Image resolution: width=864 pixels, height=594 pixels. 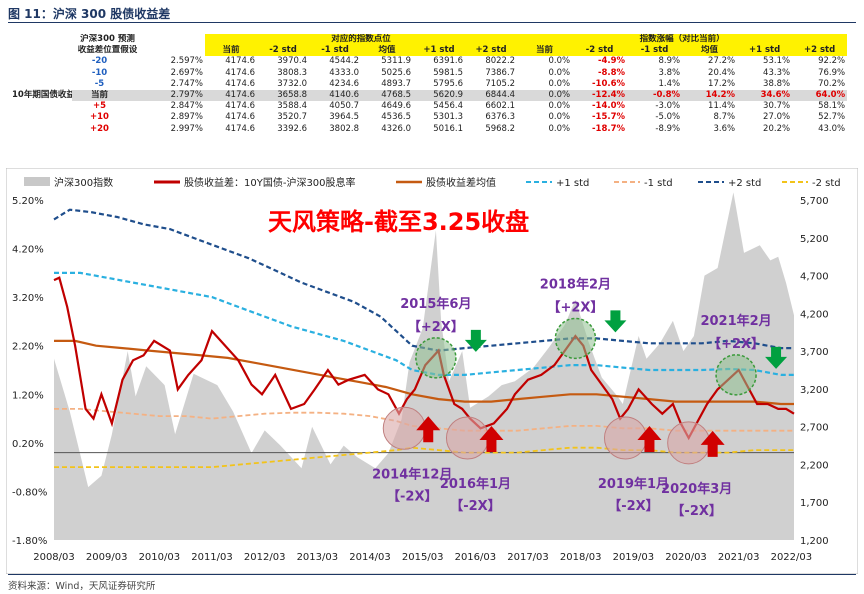 I want to click on down-arrow-icon, so click(x=475, y=340).